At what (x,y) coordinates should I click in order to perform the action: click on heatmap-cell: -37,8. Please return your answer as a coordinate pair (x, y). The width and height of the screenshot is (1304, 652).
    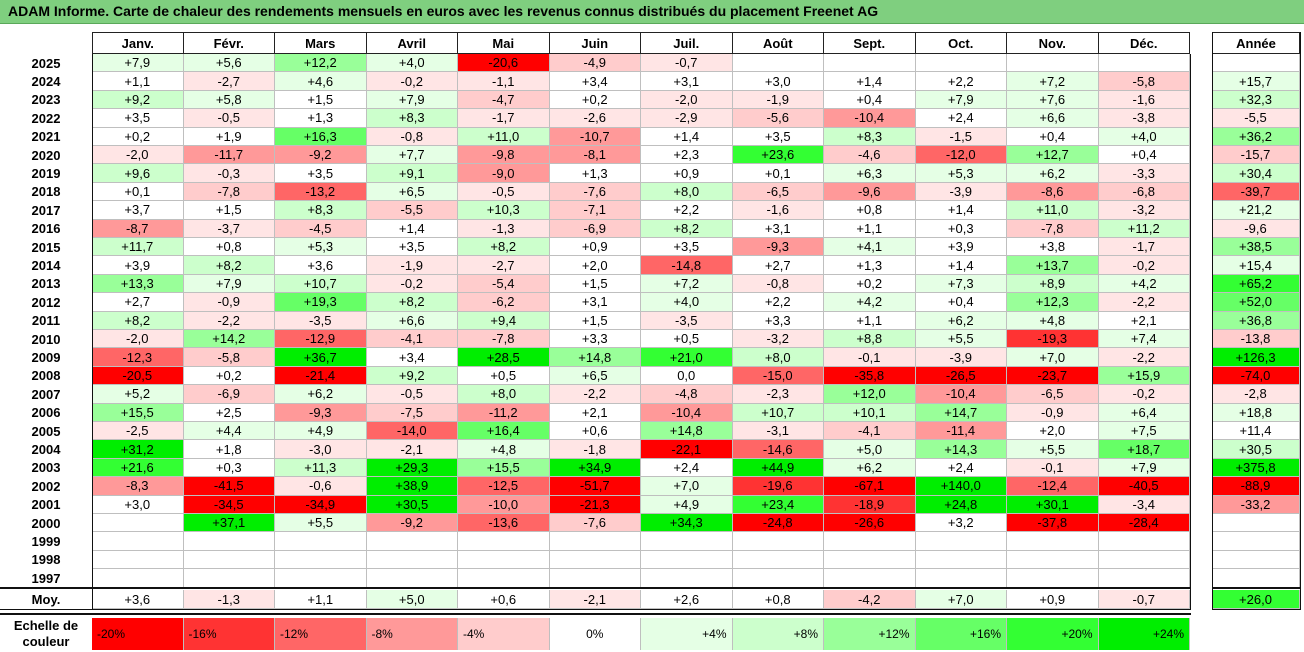
    Looking at the image, I should click on (1053, 523).